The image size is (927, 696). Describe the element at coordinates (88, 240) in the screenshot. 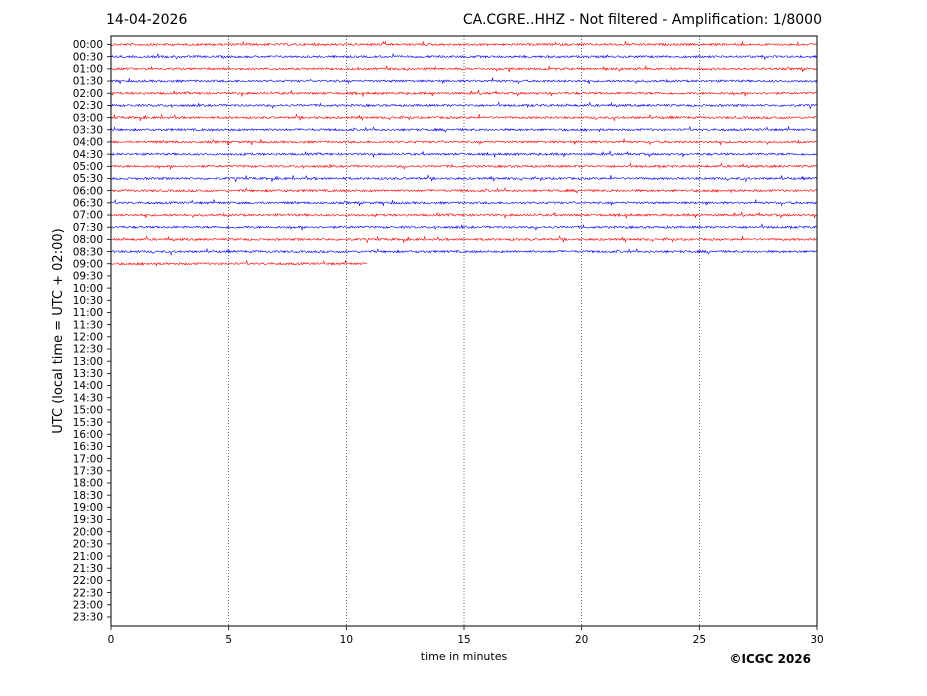

I see `y-tick-label: 08:00` at that location.